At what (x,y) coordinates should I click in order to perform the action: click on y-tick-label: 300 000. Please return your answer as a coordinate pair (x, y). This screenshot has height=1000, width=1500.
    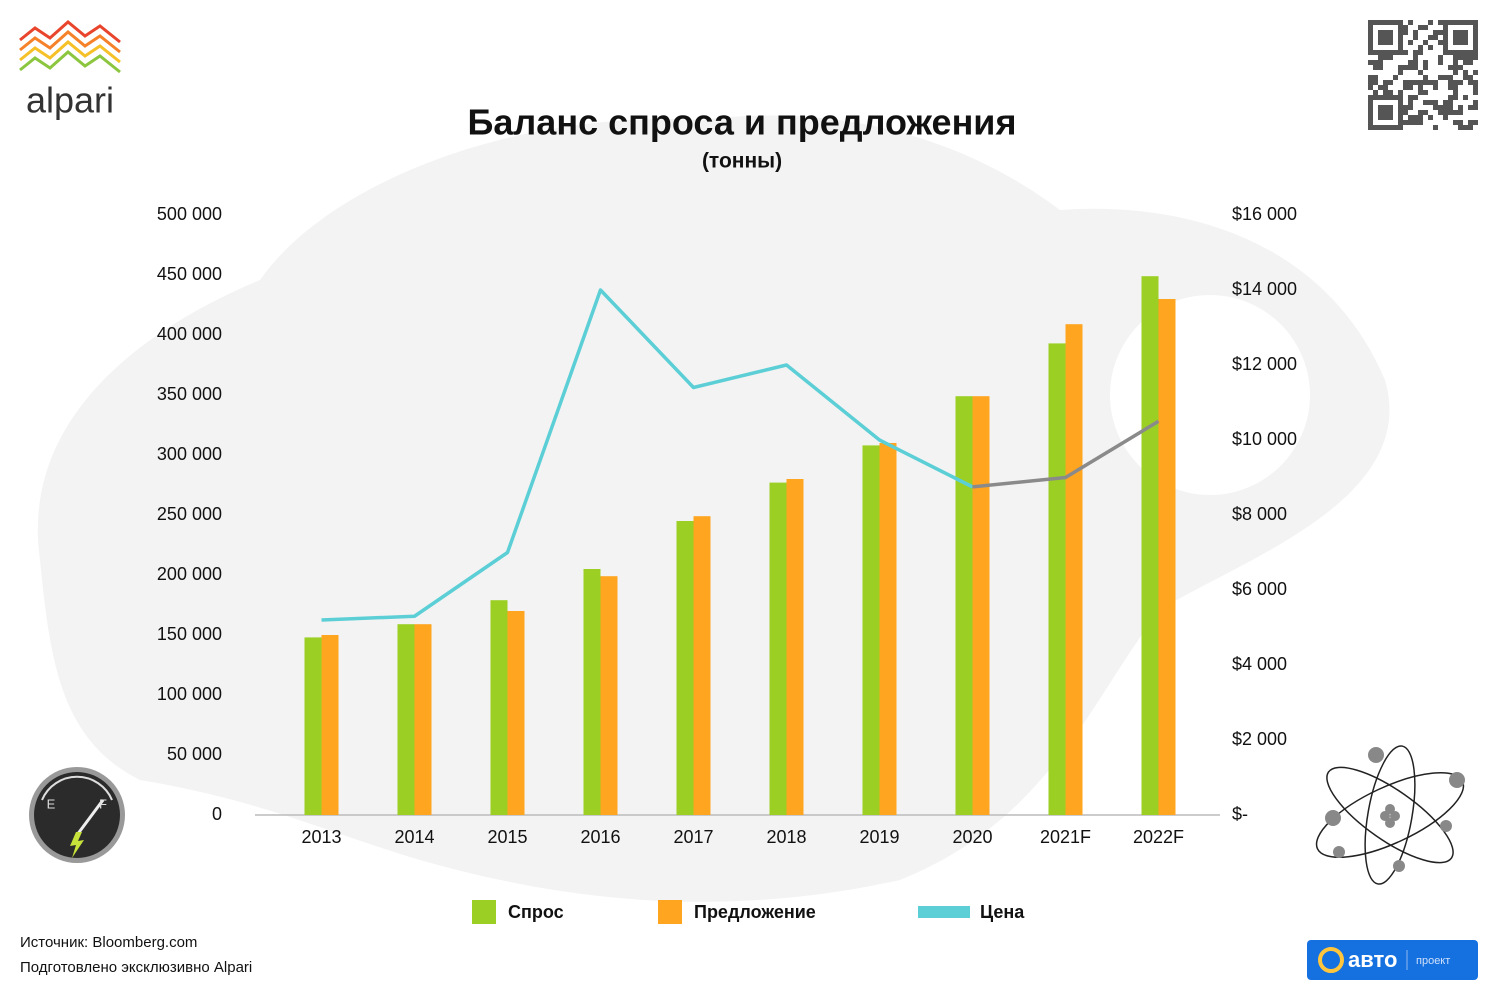
    Looking at the image, I should click on (189, 454).